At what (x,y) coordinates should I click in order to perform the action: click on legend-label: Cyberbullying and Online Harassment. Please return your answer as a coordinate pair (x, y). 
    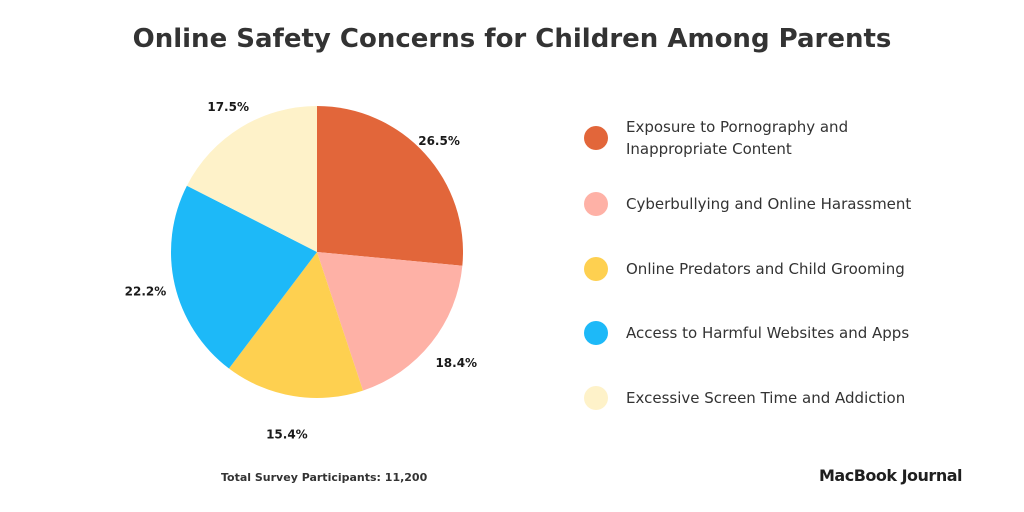
    Looking at the image, I should click on (769, 204).